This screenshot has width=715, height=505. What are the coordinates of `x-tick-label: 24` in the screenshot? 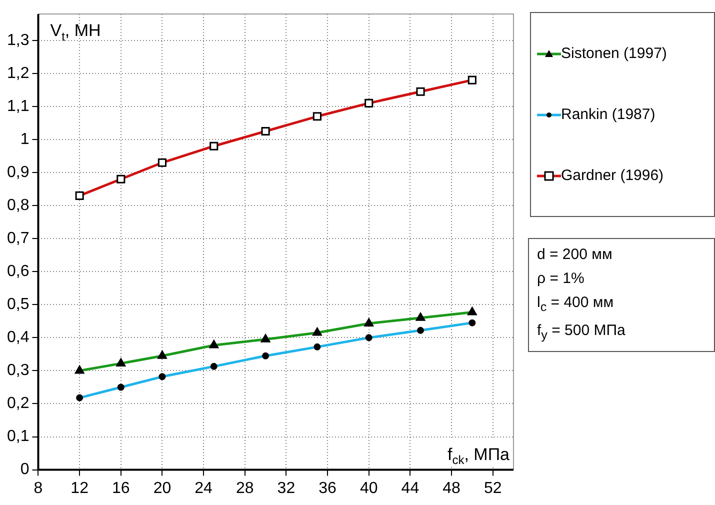 It's located at (203, 488).